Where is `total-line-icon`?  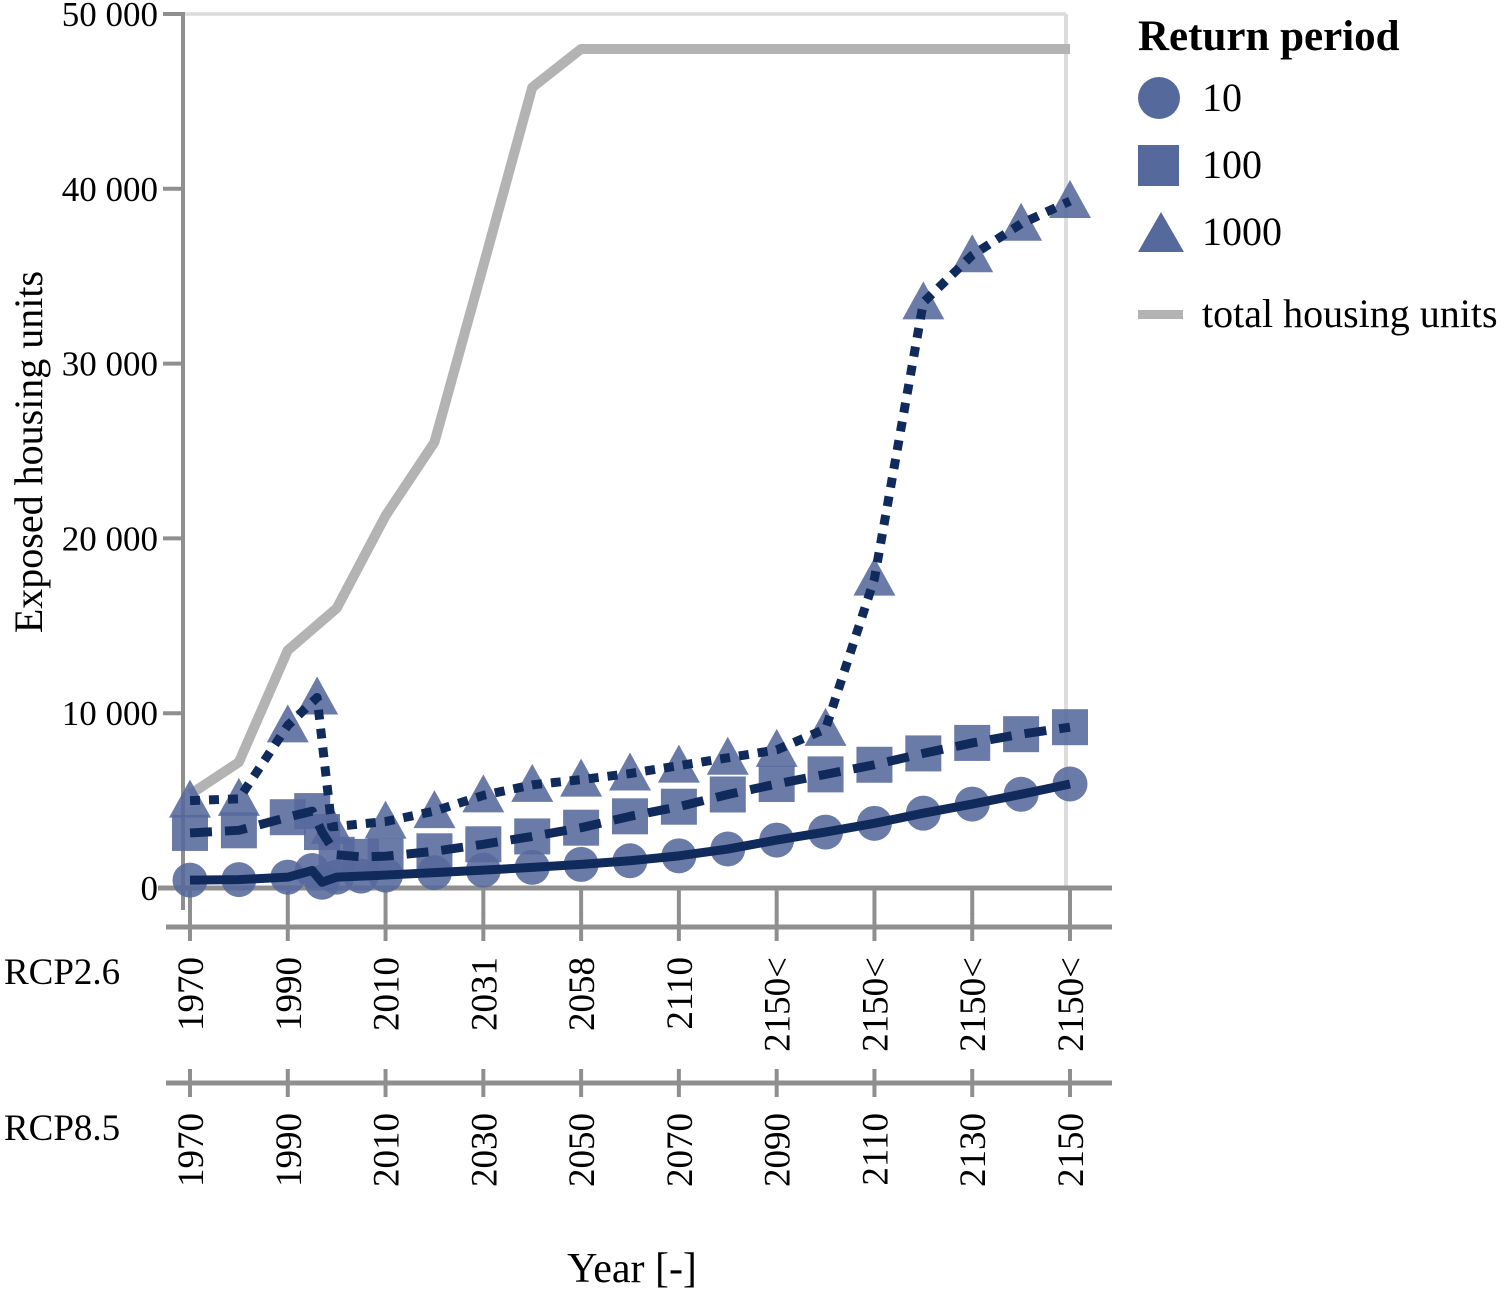
total-line-icon is located at coordinates (1160, 314).